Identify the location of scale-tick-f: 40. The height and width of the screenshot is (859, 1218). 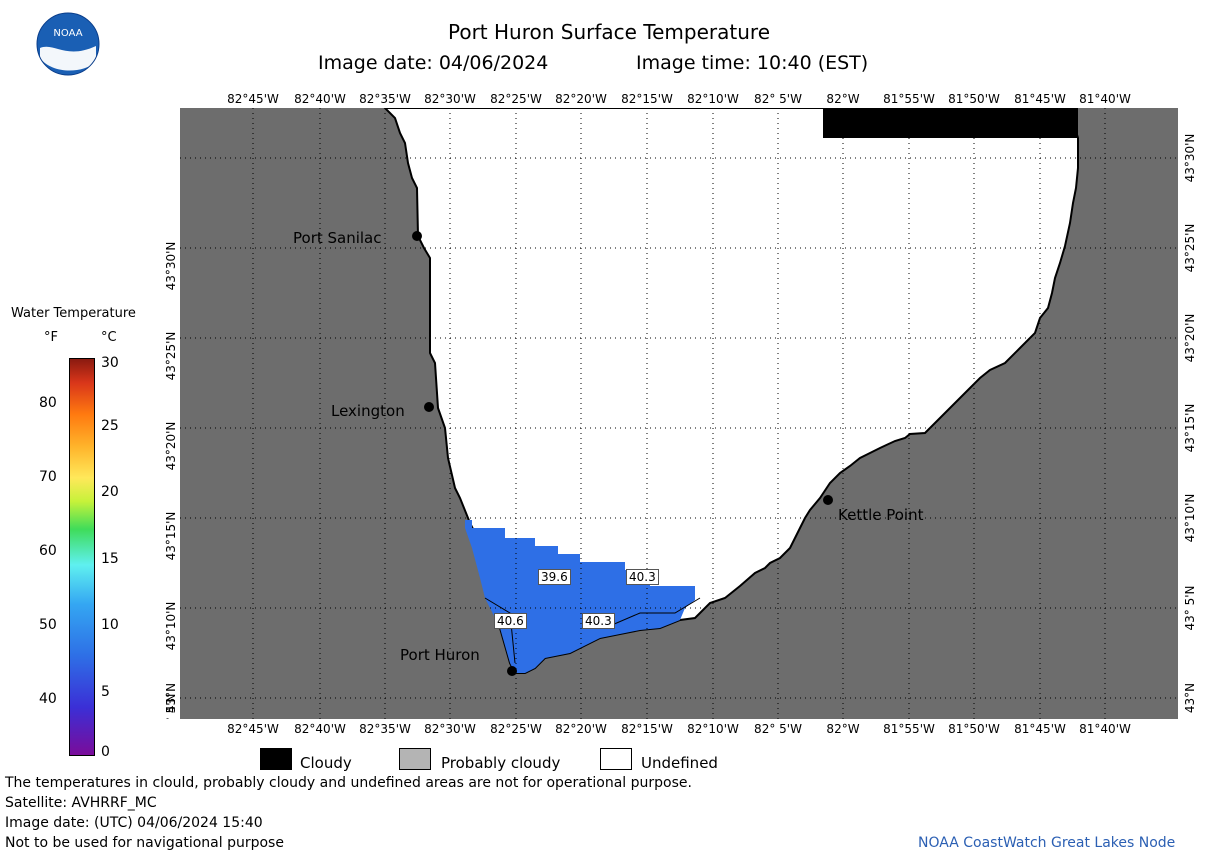
(48, 699).